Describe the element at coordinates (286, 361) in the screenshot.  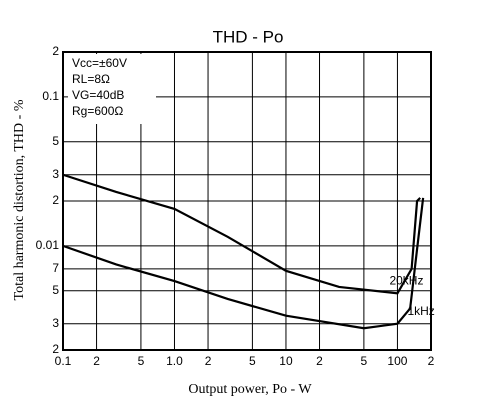
I see `x-tick-label: 10` at that location.